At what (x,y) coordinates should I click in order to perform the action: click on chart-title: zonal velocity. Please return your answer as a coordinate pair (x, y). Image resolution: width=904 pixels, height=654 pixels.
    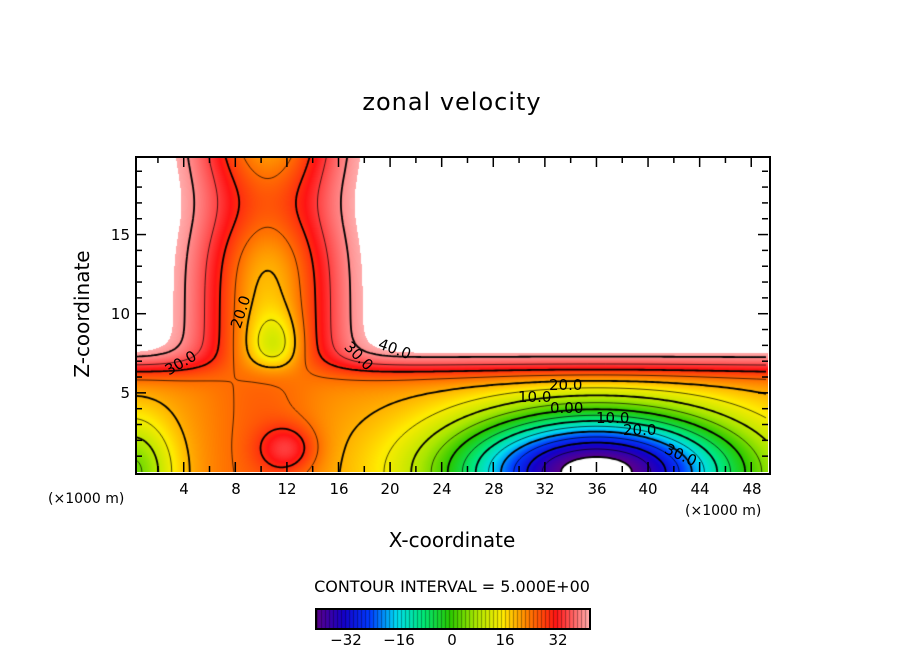
    Looking at the image, I should click on (452, 102).